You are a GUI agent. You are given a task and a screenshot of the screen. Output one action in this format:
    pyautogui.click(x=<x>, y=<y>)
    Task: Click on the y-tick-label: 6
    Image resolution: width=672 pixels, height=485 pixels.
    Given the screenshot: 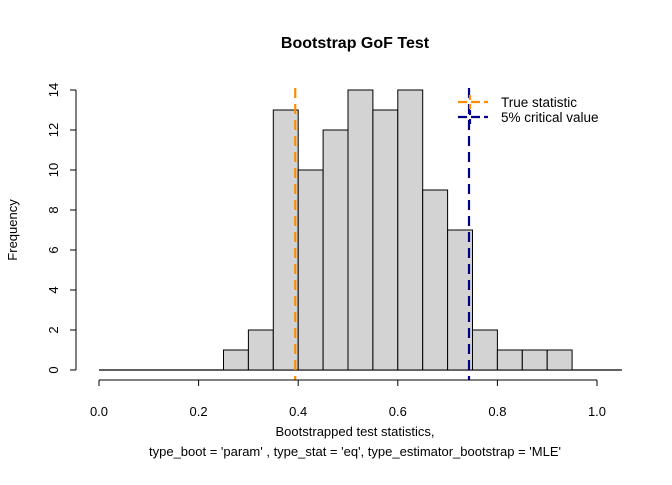 What is the action you would take?
    pyautogui.click(x=53, y=249)
    